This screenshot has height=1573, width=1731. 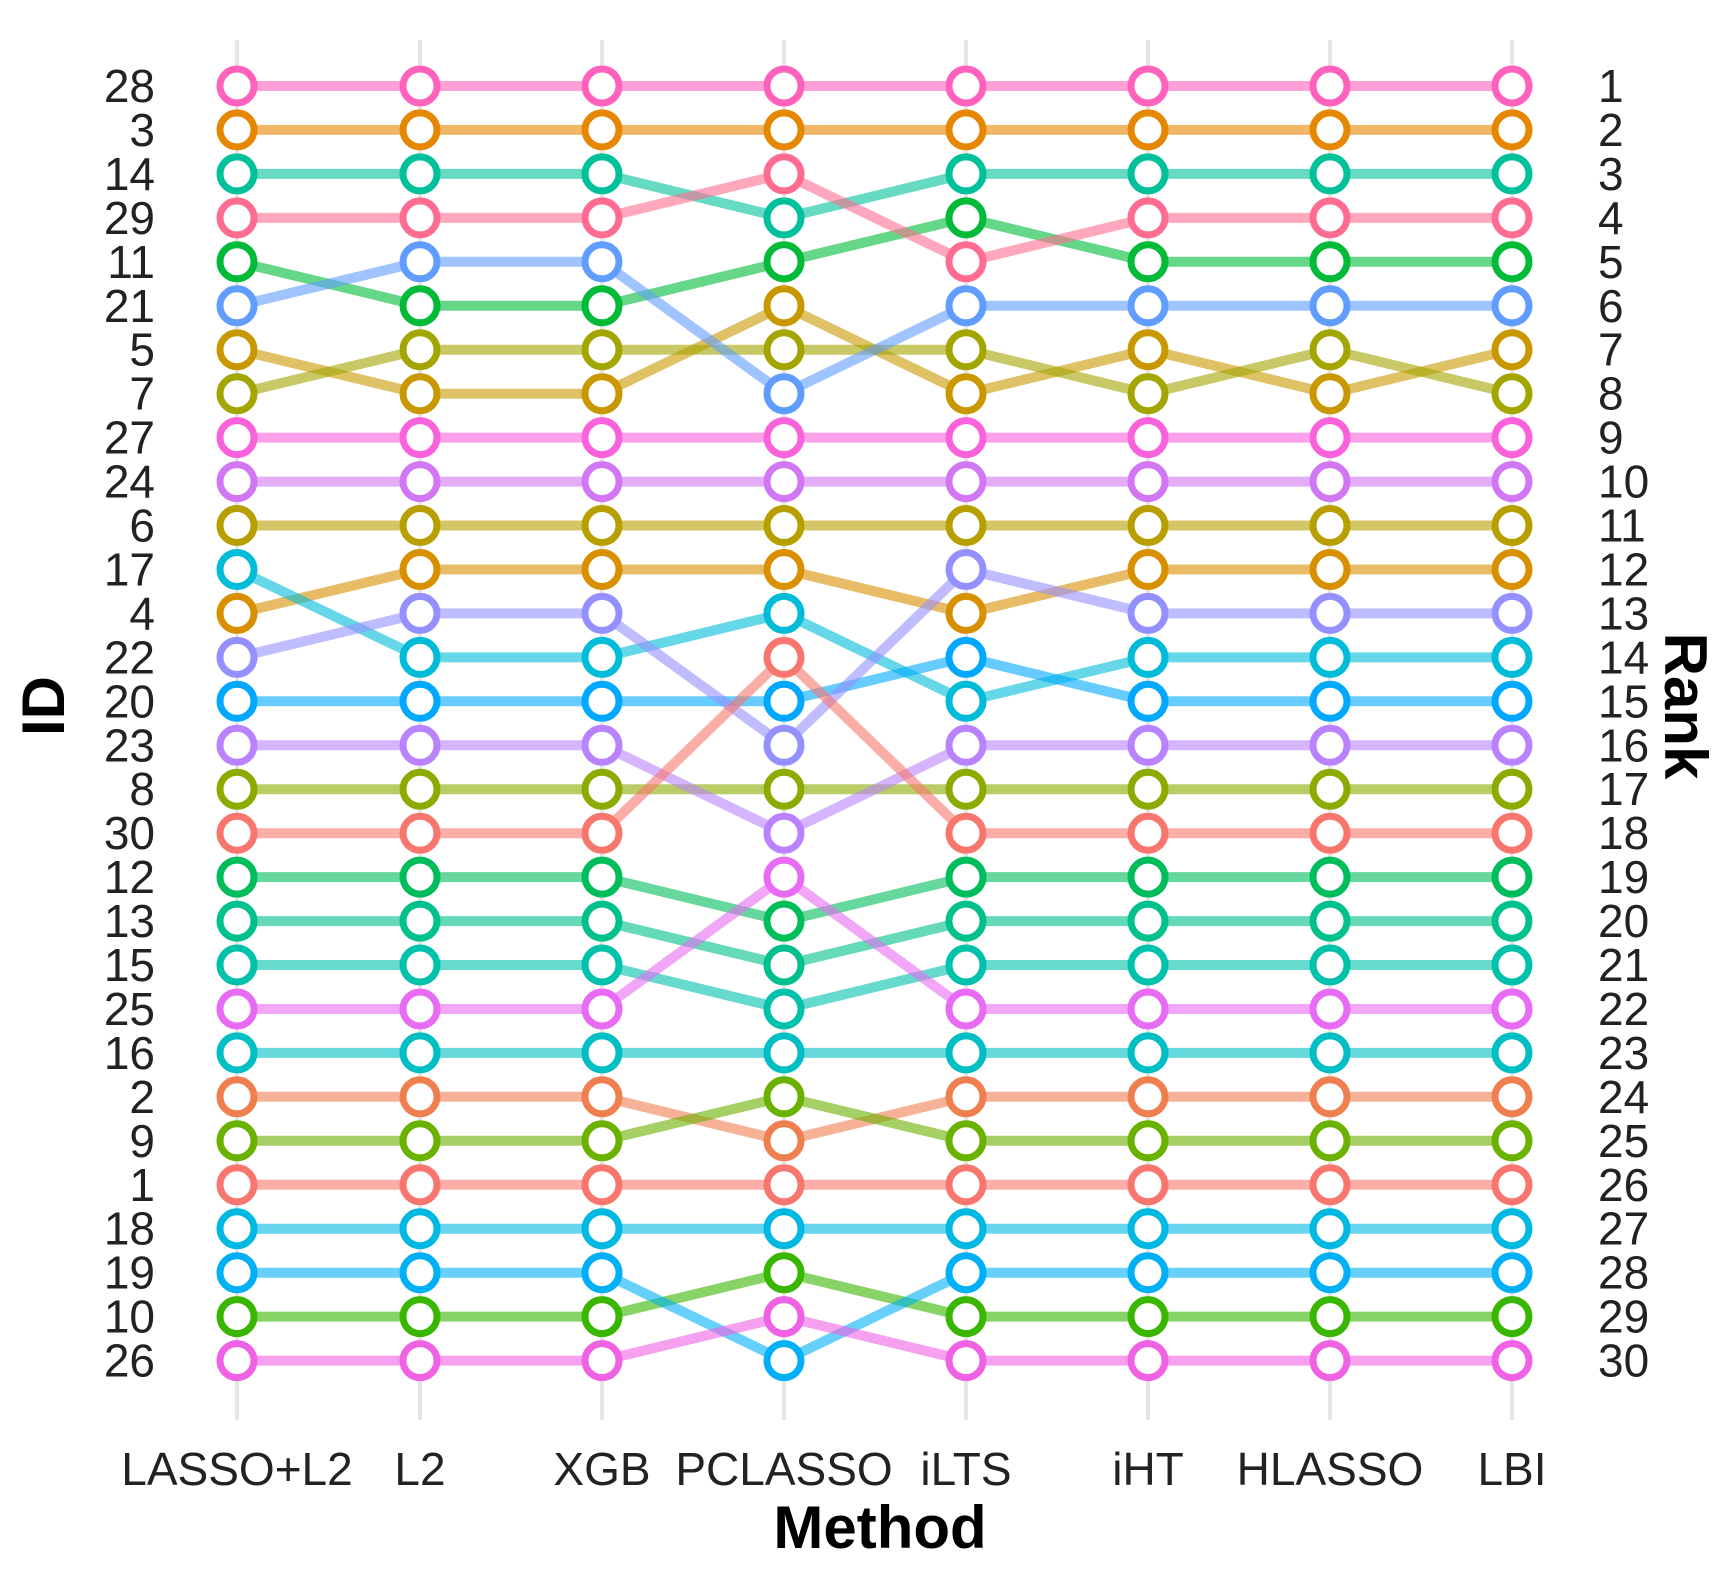 I want to click on point-id-18-LBI, so click(x=1512, y=1229).